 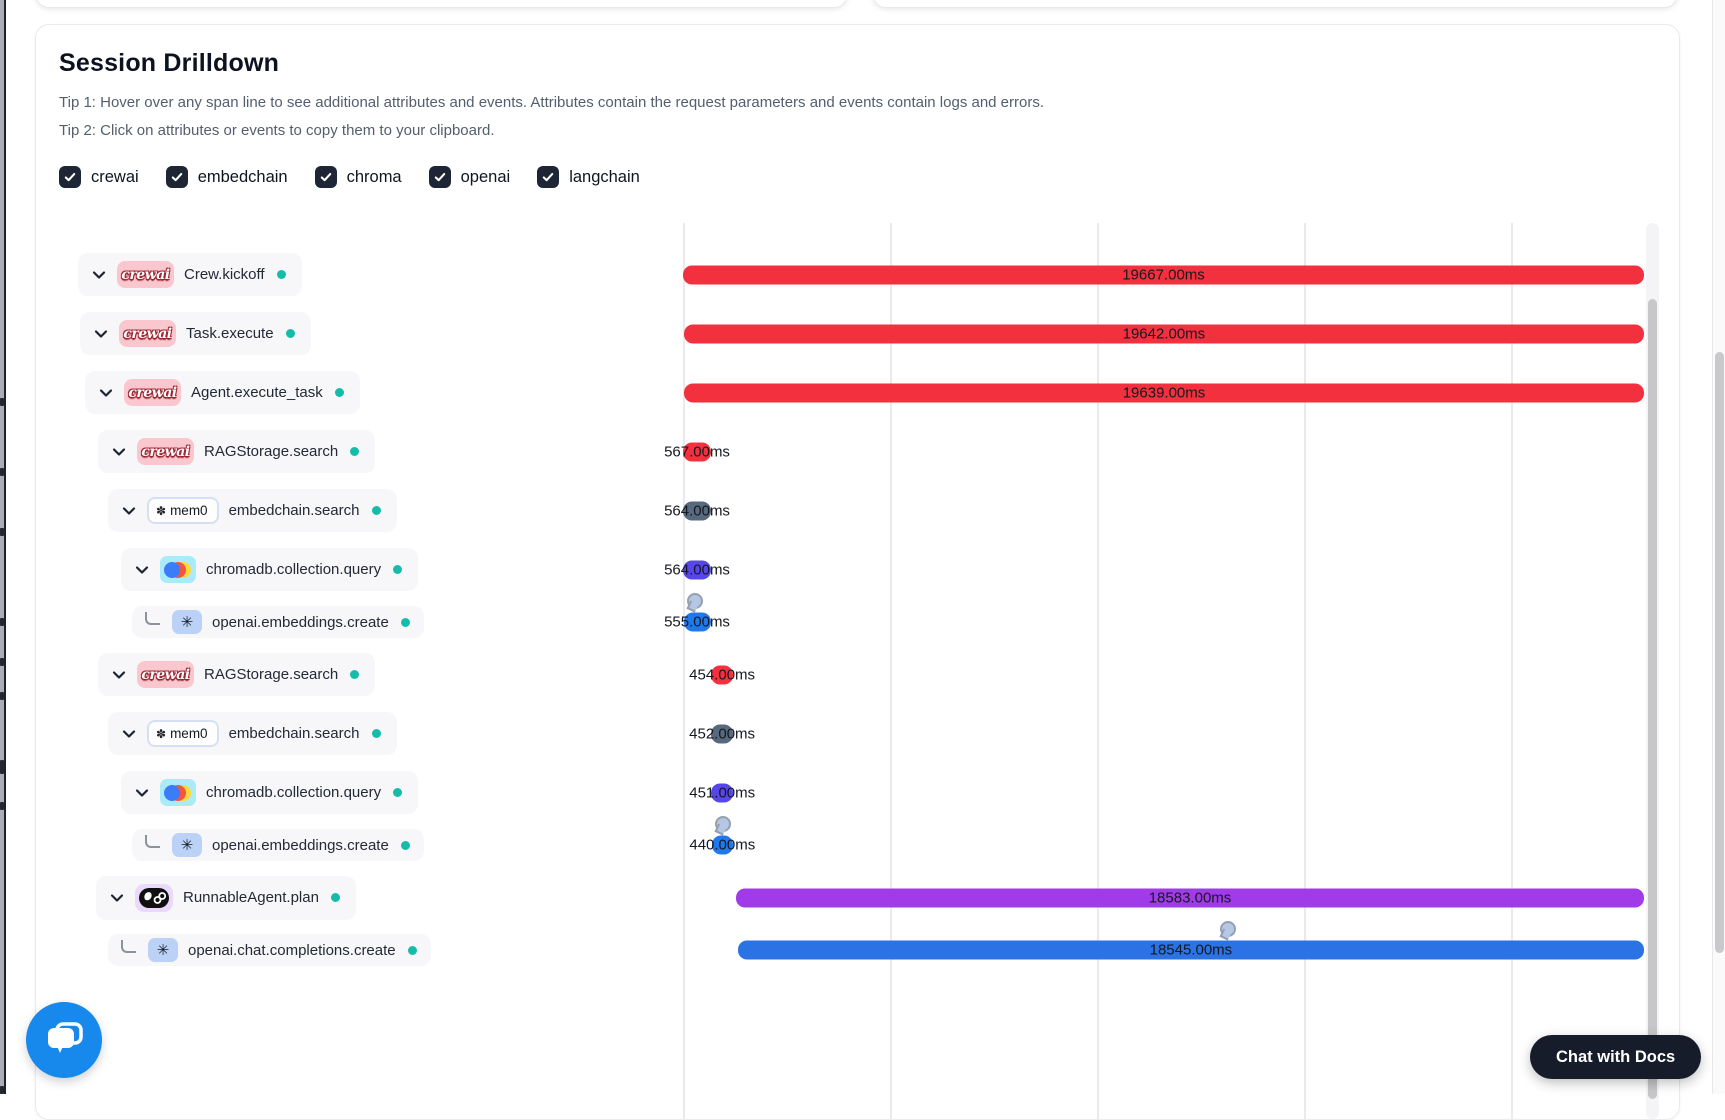 I want to click on duration-label: 19642.00ms, so click(x=1164, y=333).